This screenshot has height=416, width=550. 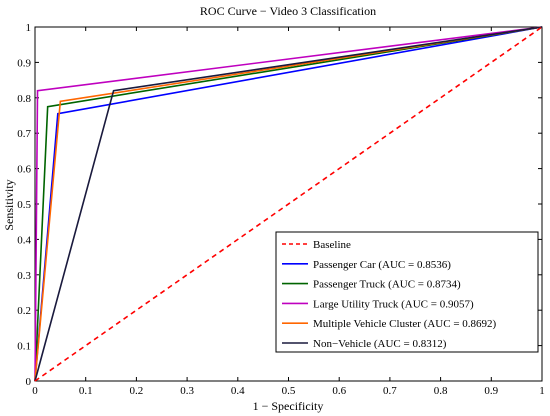 What do you see at coordinates (332, 245) in the screenshot?
I see `legend-label: Baseline` at bounding box center [332, 245].